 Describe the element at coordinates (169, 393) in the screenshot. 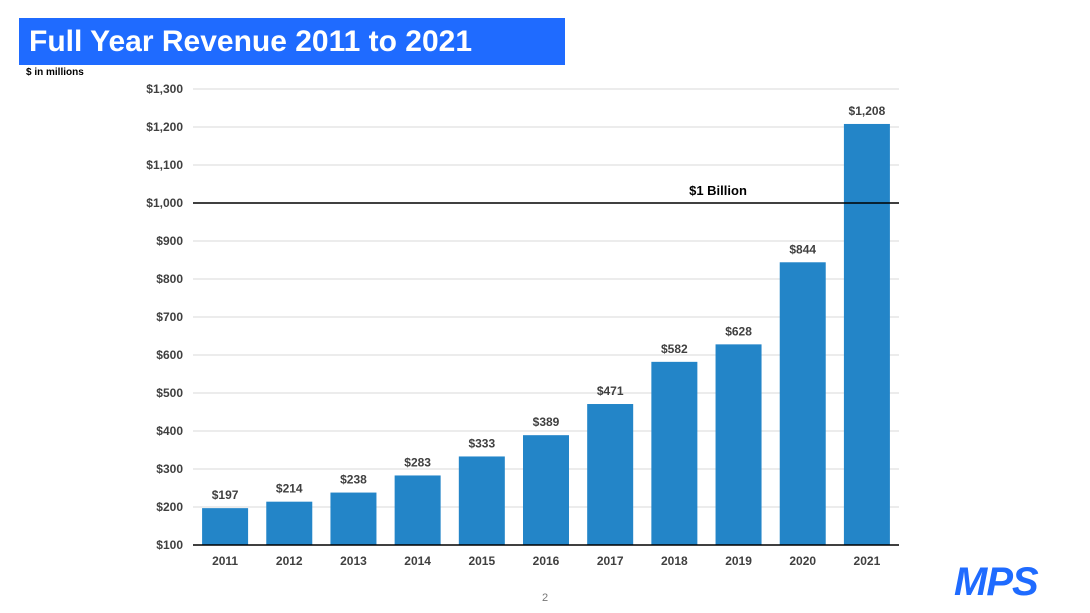

I see `y-tick-label: $500` at that location.